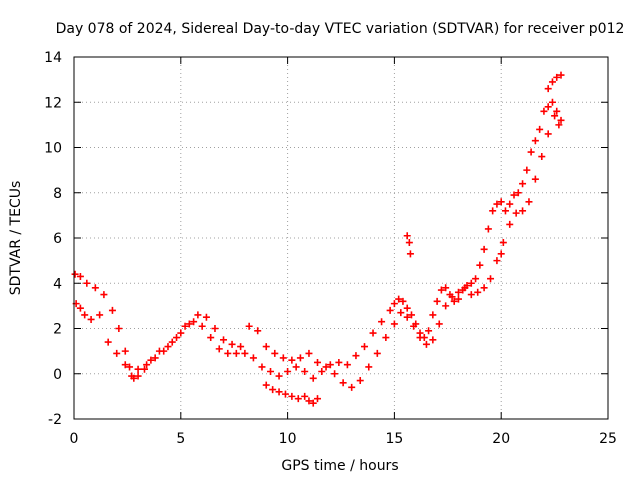  What do you see at coordinates (339, 466) in the screenshot?
I see `x-axis-label: GPS time / hours` at bounding box center [339, 466].